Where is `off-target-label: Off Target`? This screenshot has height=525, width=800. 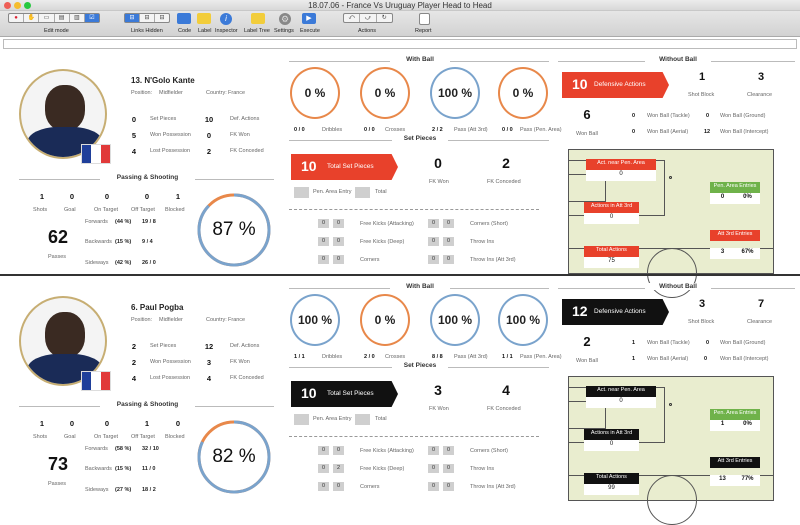 off-target-label: Off Target is located at coordinates (143, 210).